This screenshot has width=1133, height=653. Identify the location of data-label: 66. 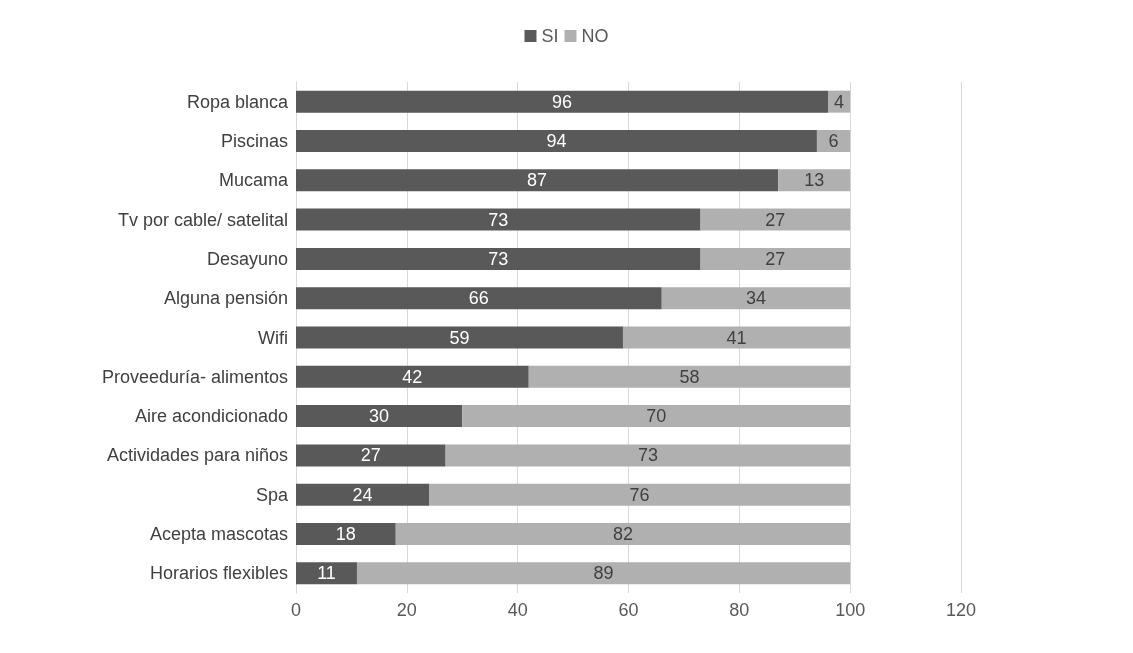
(478, 298).